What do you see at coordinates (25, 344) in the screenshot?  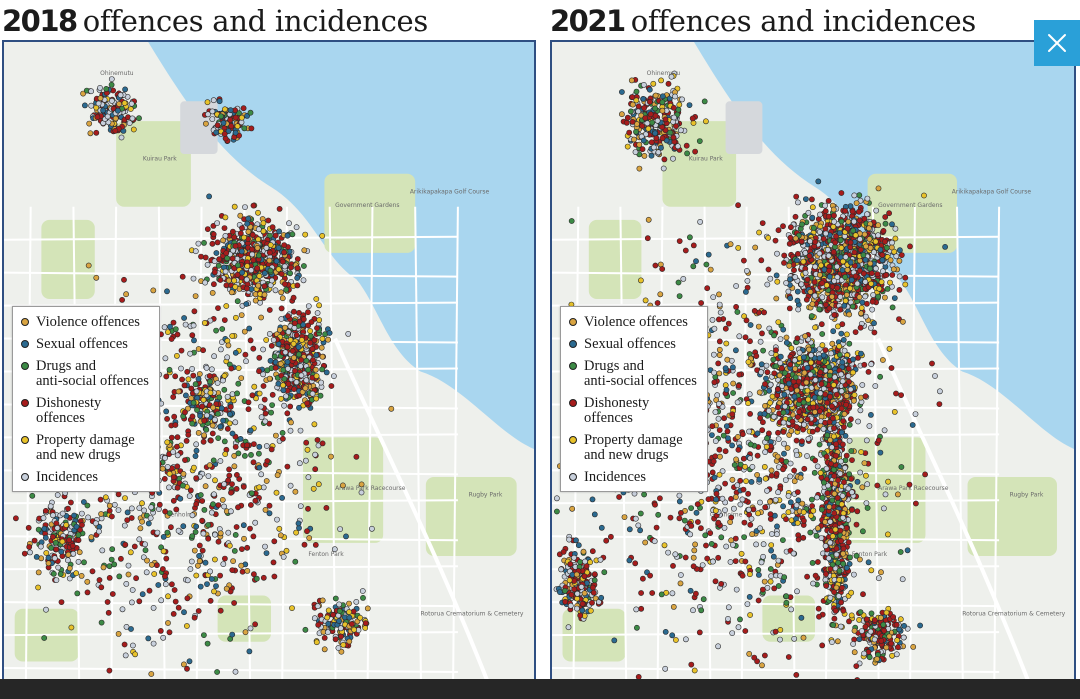 I see `sexual-swatch-icon` at bounding box center [25, 344].